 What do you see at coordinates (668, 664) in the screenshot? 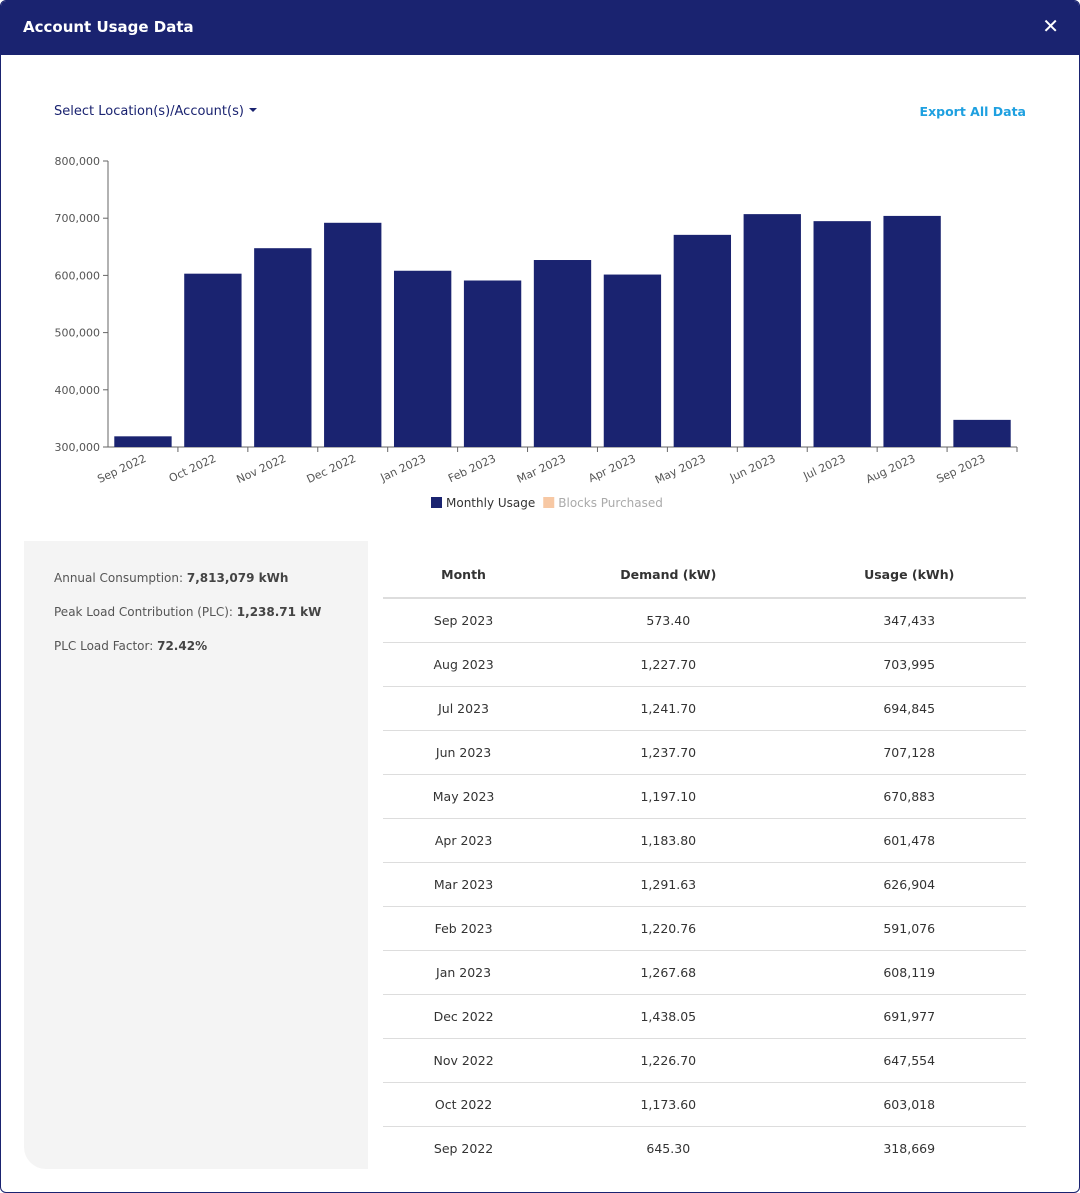
I see `table-cell: 1,227.70` at bounding box center [668, 664].